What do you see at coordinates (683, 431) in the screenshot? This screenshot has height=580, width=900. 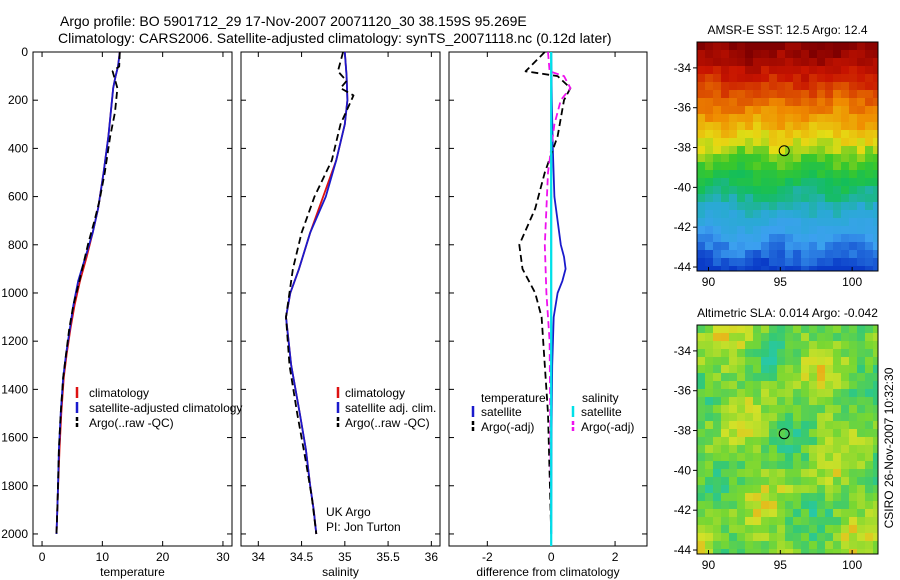 I see `sla_map-y-tick-label: -38` at bounding box center [683, 431].